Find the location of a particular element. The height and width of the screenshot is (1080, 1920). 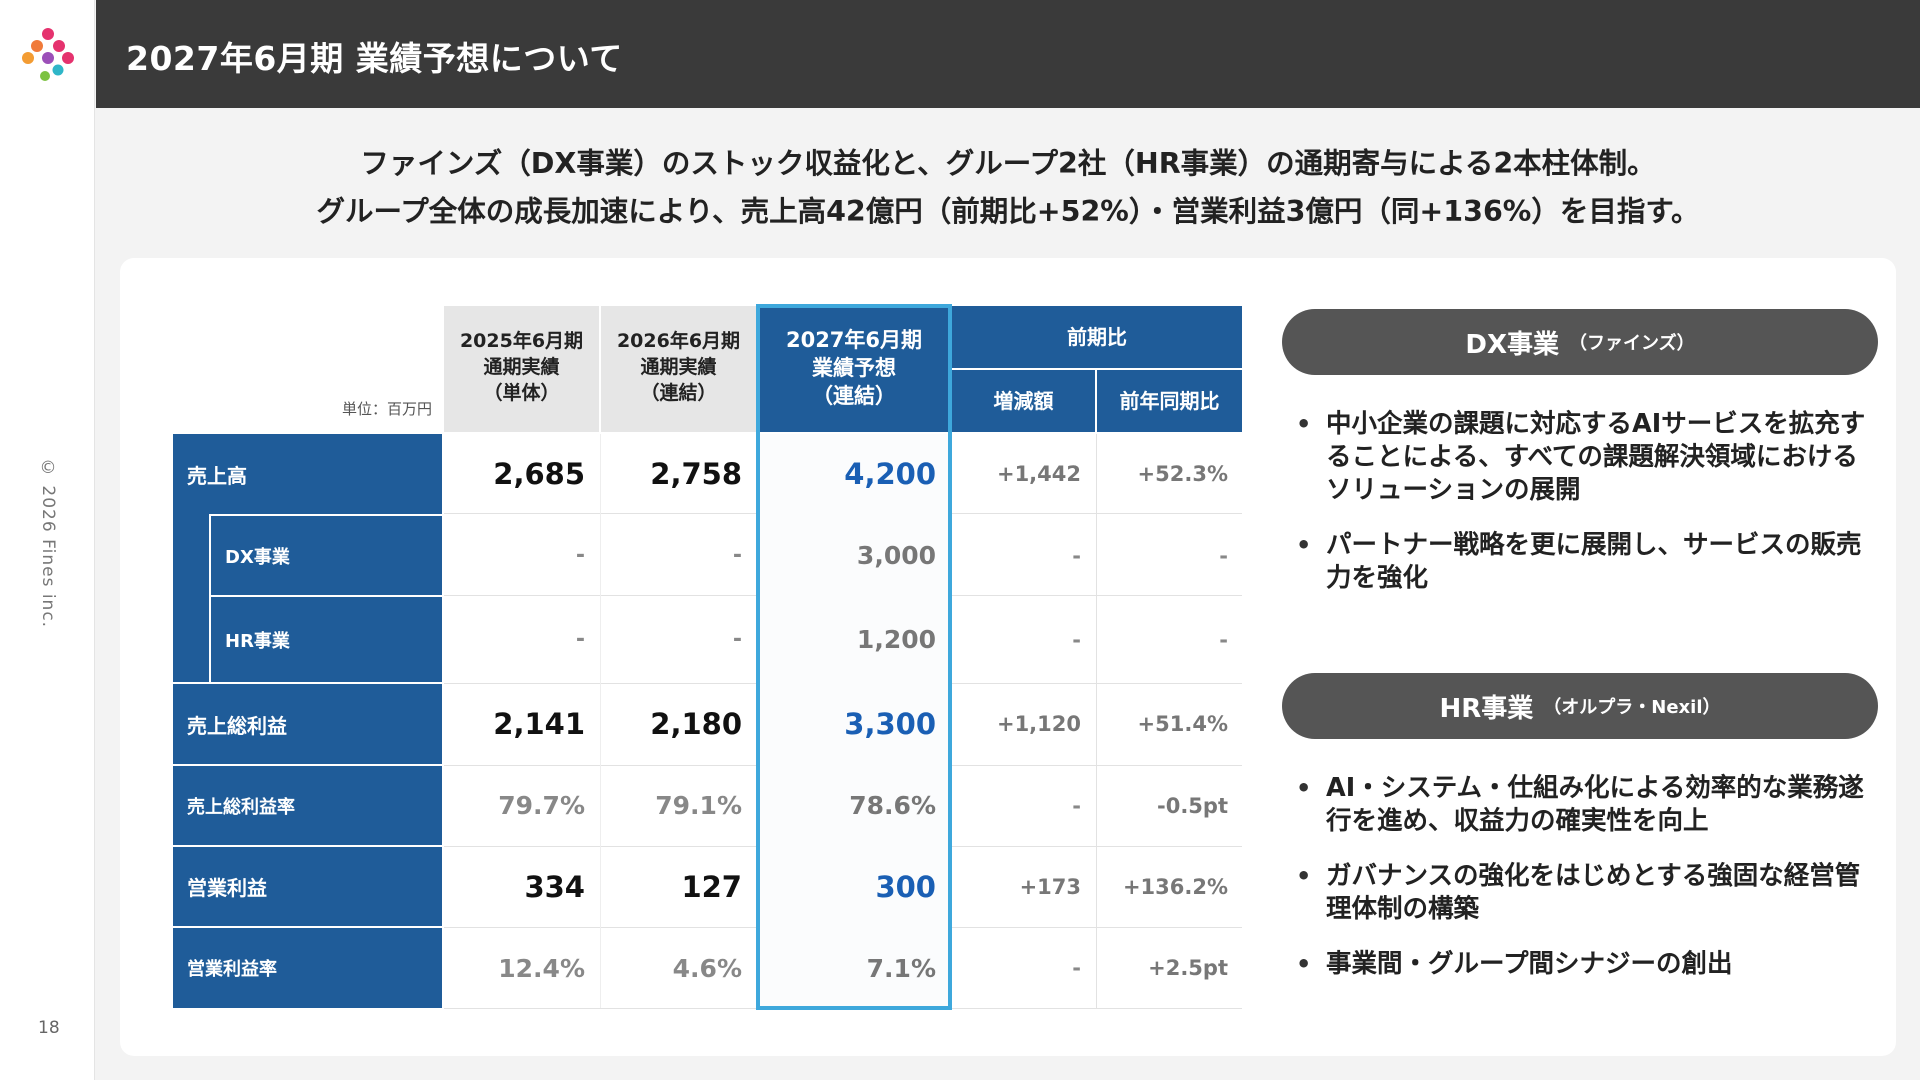

cell-hr-ratio: - is located at coordinates (1223, 639).